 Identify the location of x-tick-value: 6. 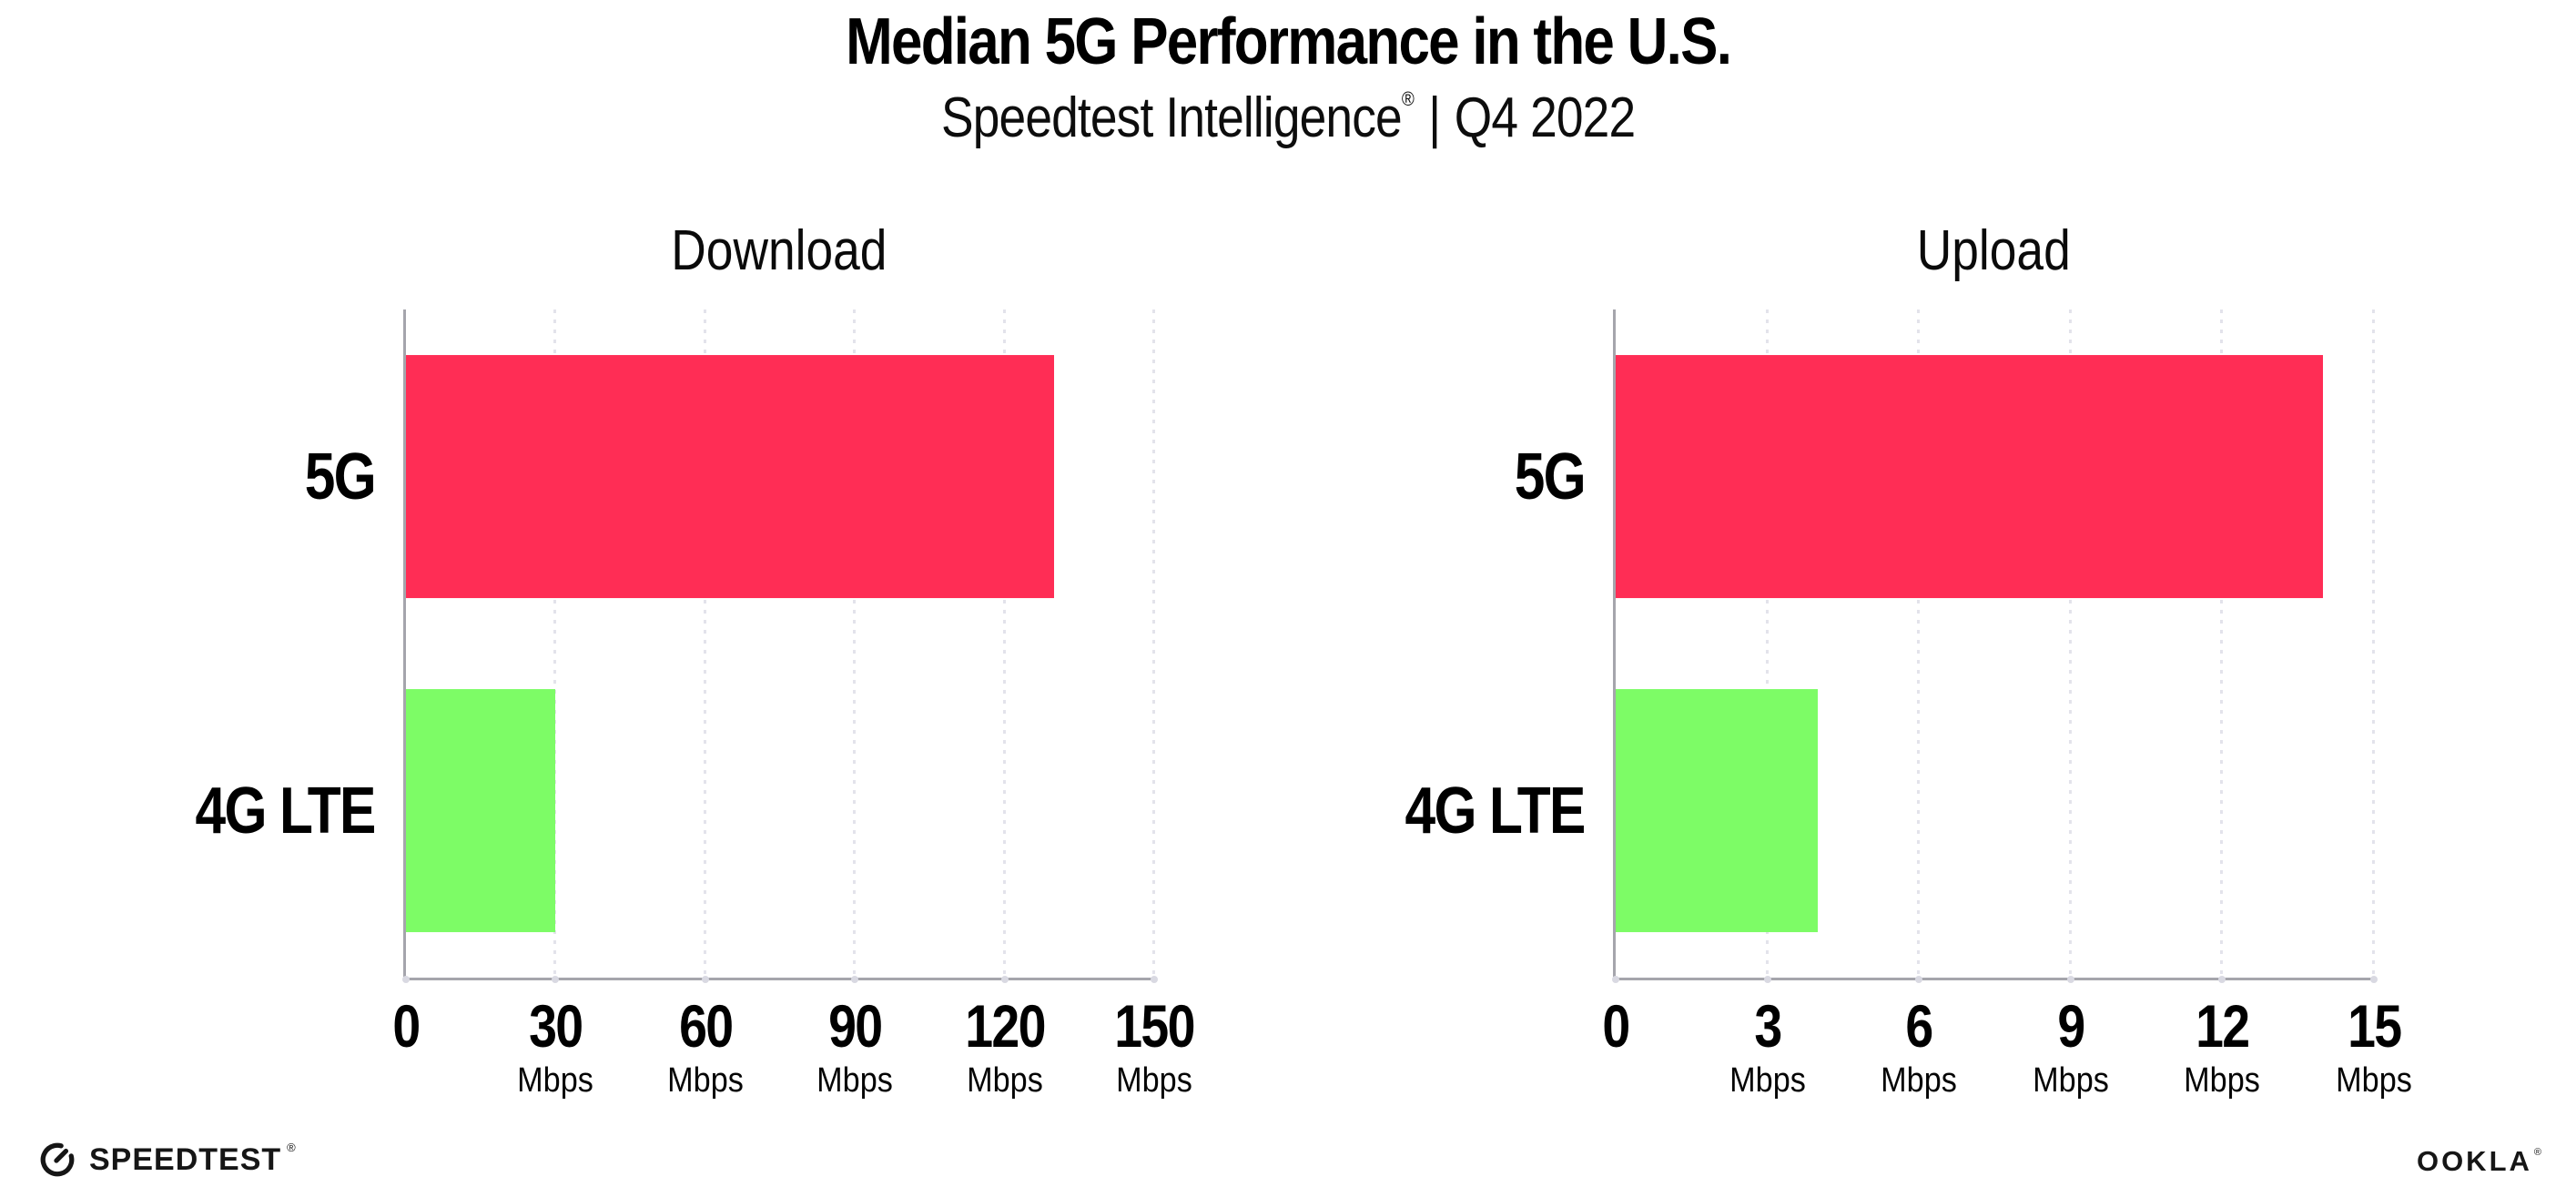
(1919, 1026).